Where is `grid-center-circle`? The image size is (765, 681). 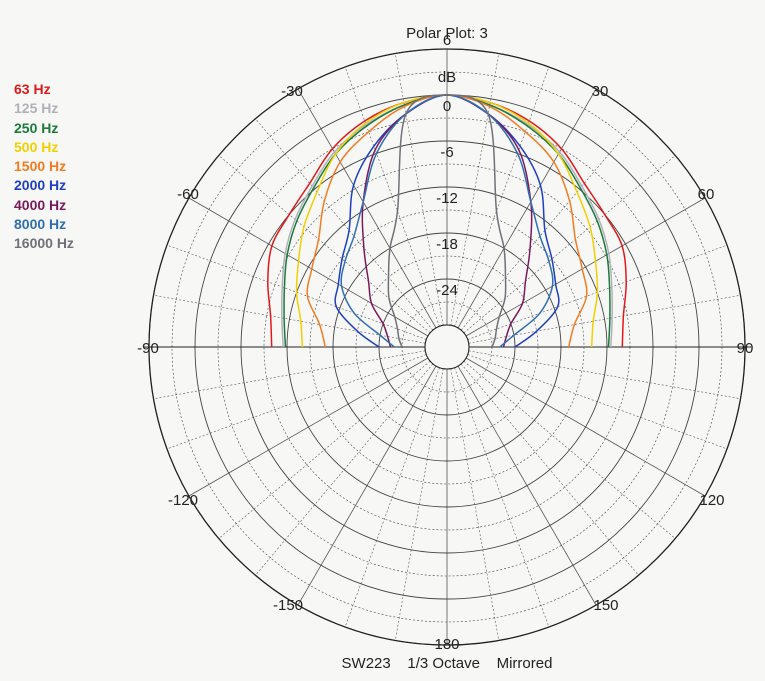 grid-center-circle is located at coordinates (447, 347).